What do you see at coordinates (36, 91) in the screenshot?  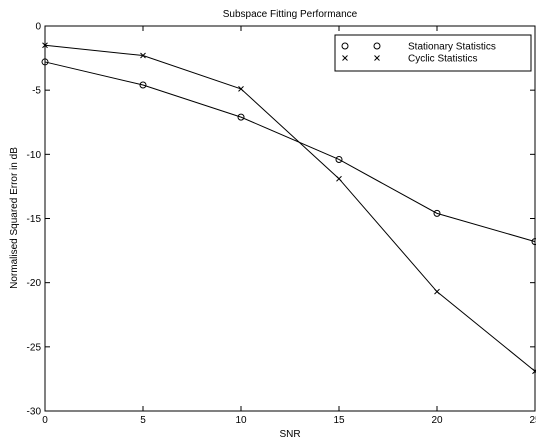 I see `y-tick-label: -5` at bounding box center [36, 91].